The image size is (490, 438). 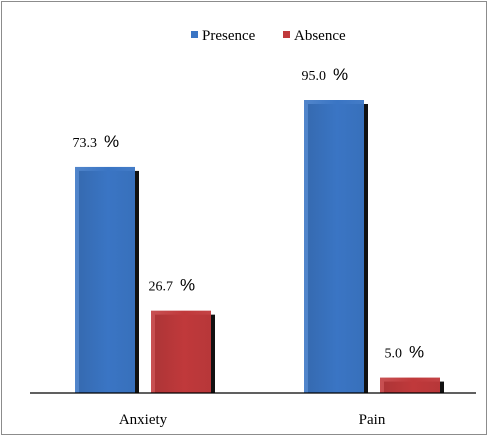 What do you see at coordinates (314, 76) in the screenshot?
I see `data-label-value: 95.0` at bounding box center [314, 76].